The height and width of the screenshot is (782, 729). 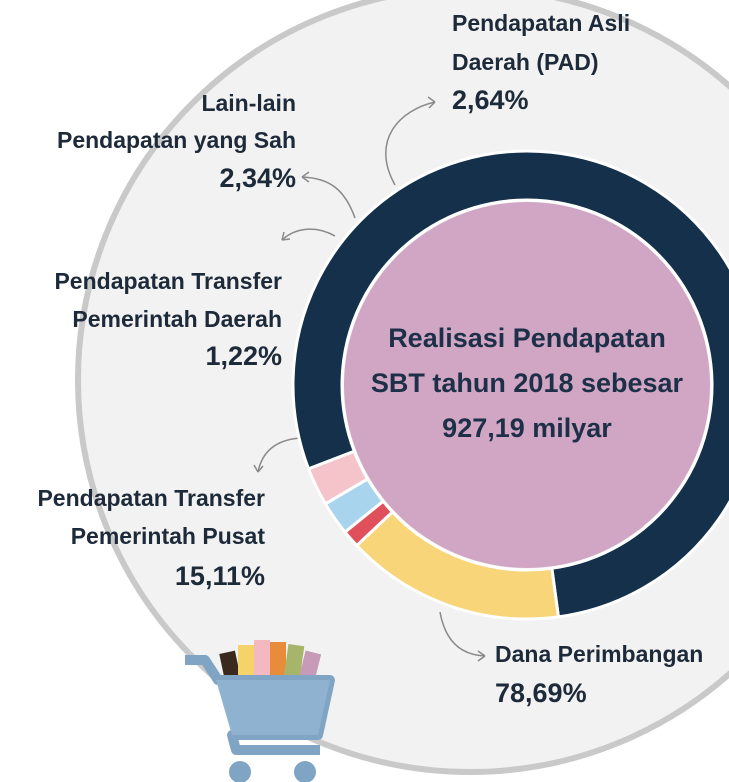 I want to click on category-label: Pendapatan yang Sah, so click(x=176, y=140).